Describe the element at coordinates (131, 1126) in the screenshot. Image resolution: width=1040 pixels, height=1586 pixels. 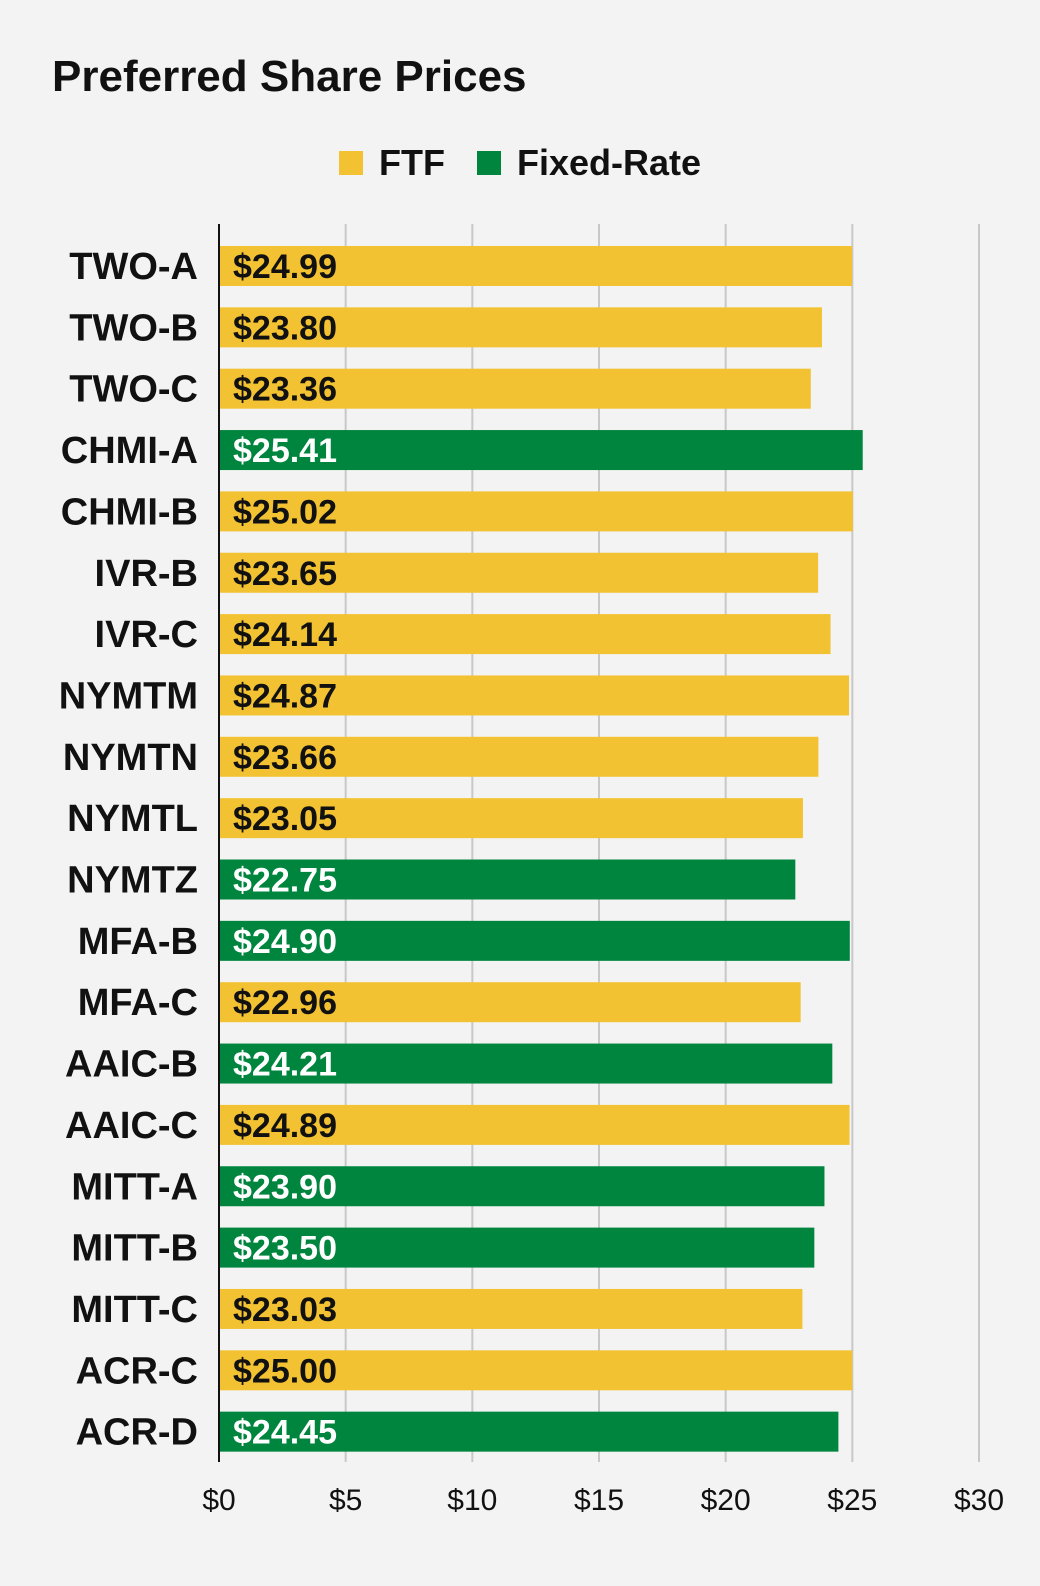
I see `category-label: AAIC-C` at that location.